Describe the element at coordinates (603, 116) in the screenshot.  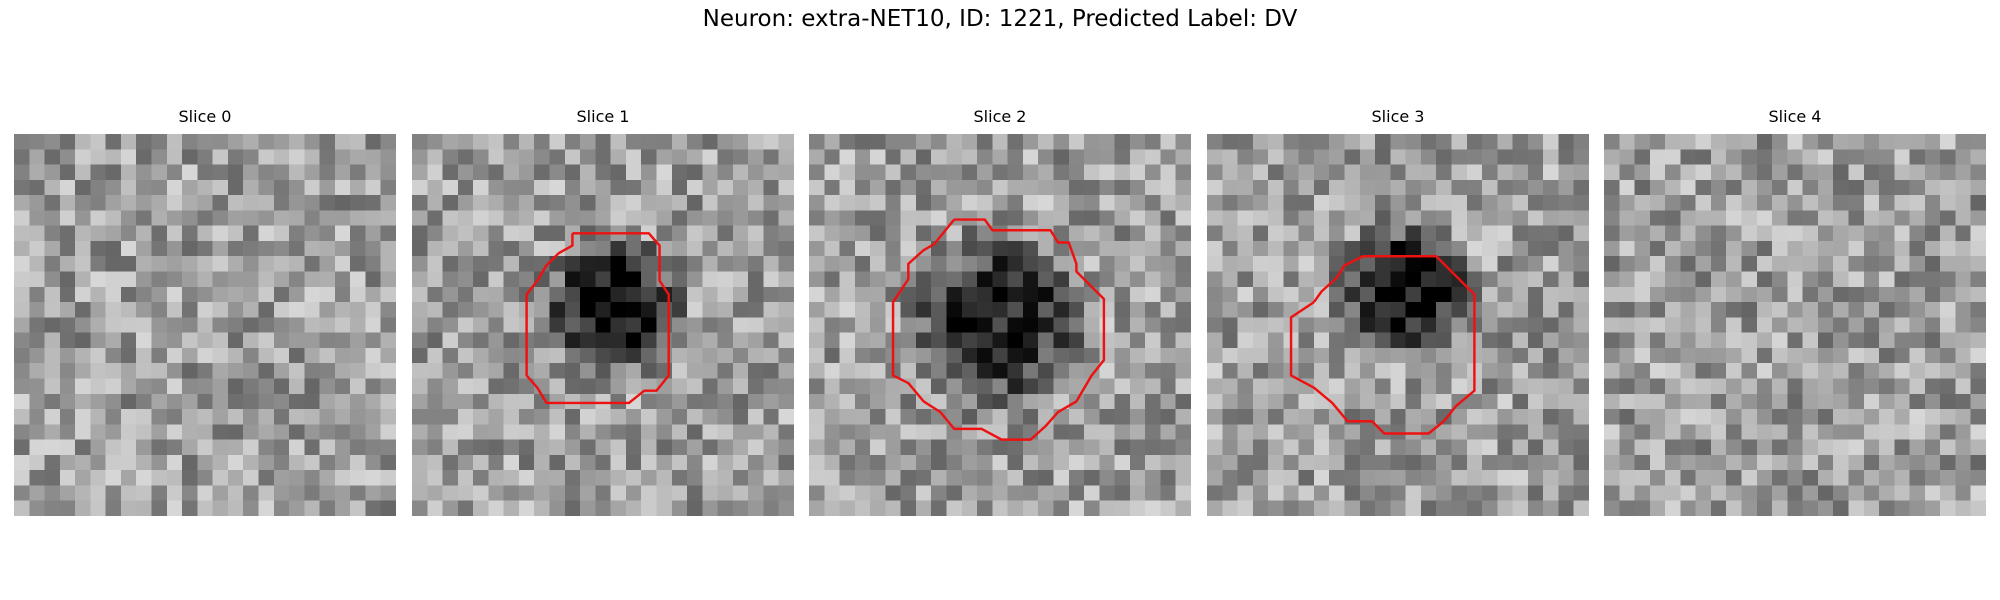
I see `slice-title-1: Slice 1` at that location.